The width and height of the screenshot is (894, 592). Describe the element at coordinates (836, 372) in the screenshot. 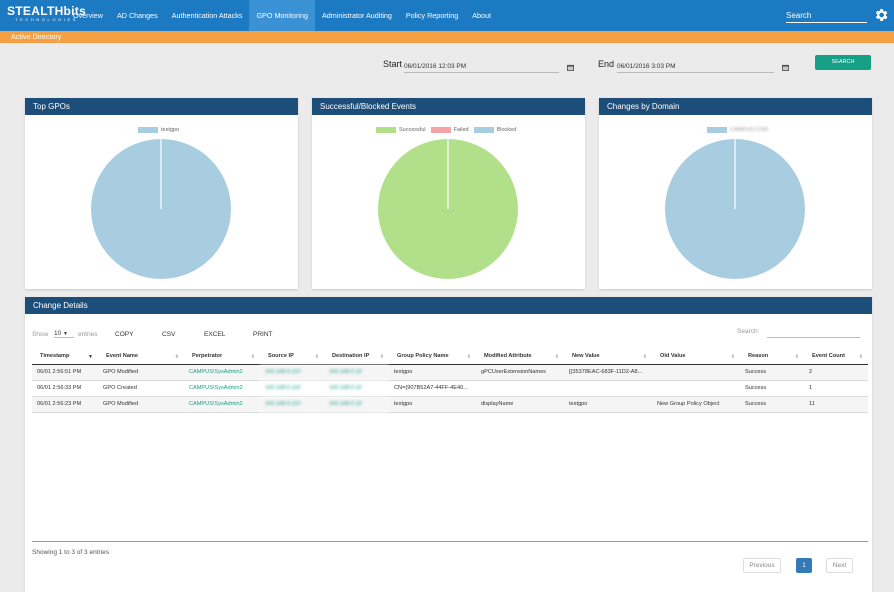

I see `cell-event-count: 2` at that location.